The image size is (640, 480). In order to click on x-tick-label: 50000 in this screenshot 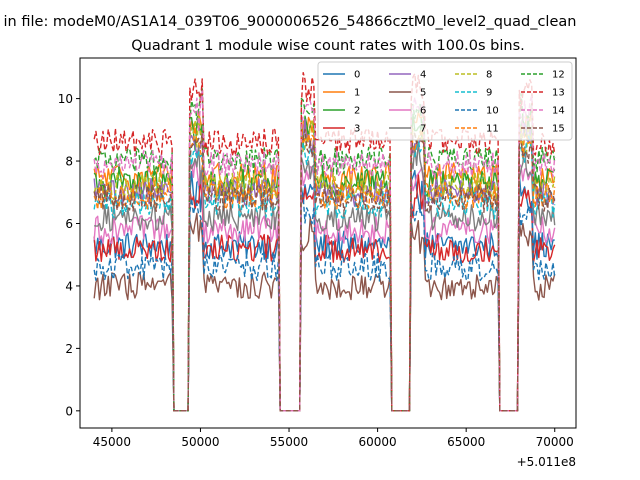, I will do `click(200, 442)`.